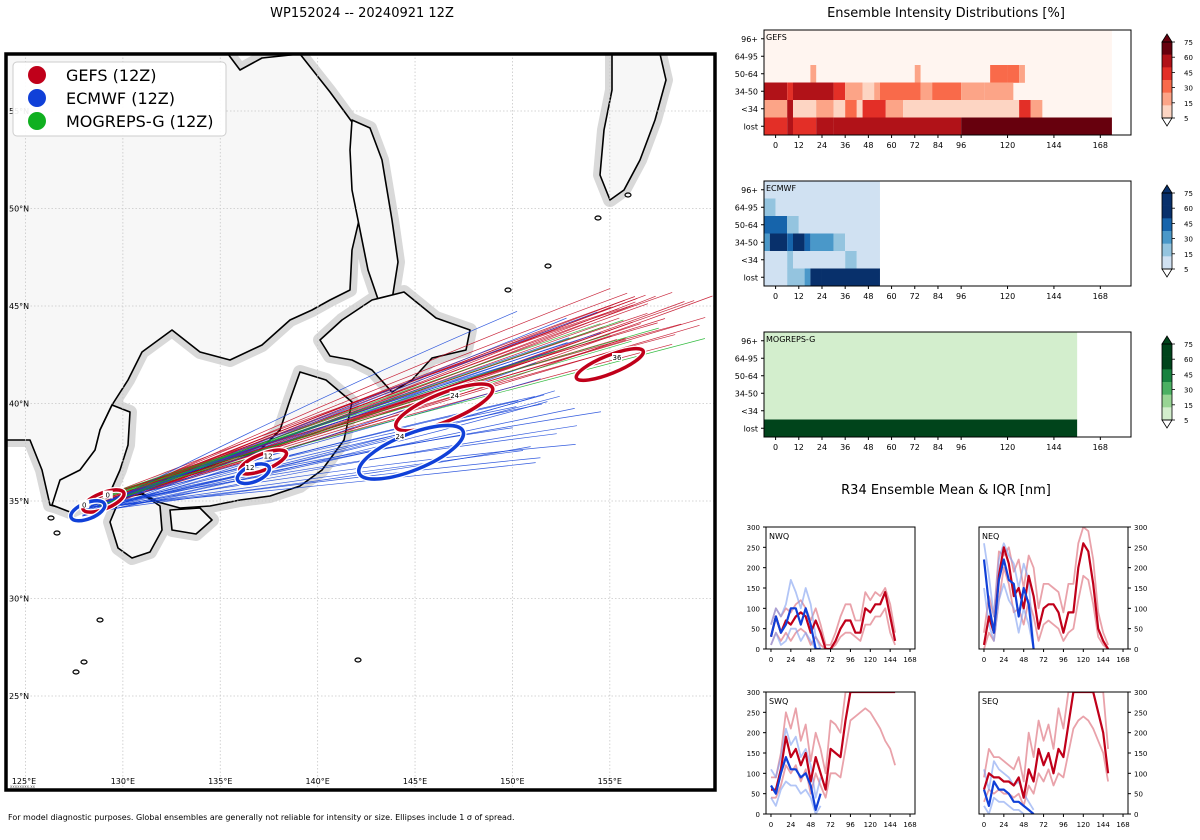 Image resolution: width=1200 pixels, height=840 pixels. Describe the element at coordinates (938, 296) in the screenshot. I see `x-tick-label: 84` at that location.